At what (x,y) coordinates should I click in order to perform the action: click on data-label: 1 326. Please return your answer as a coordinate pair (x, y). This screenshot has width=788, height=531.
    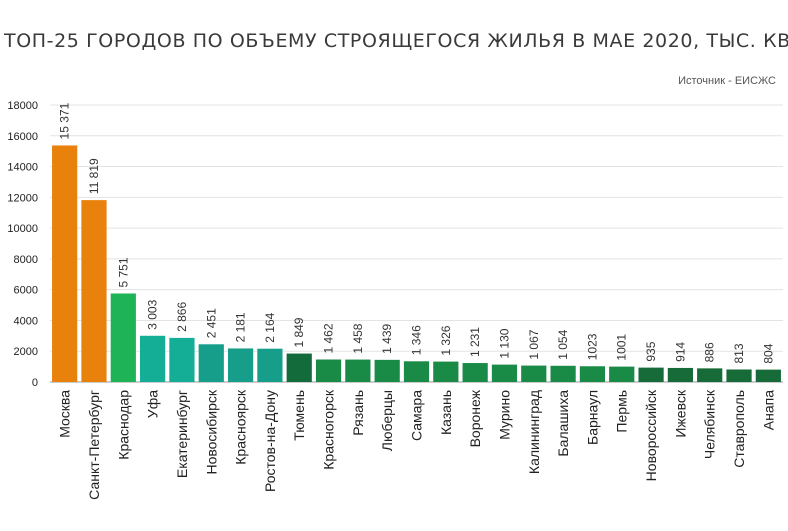
    Looking at the image, I should click on (446, 340).